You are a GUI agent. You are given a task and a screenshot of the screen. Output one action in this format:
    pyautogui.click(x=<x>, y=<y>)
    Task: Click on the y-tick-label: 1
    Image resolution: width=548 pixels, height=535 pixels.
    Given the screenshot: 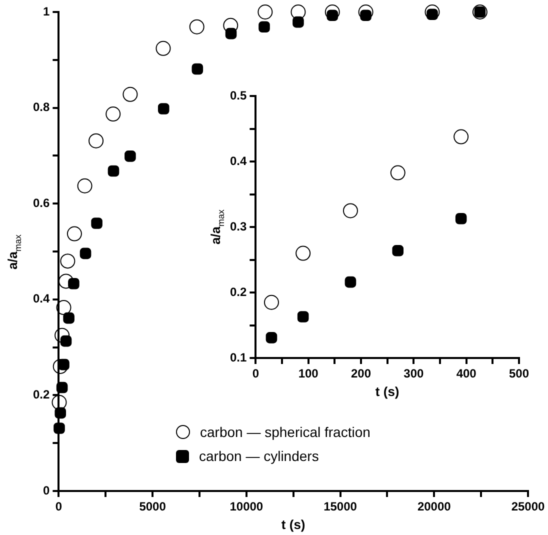 What is the action you would take?
    pyautogui.click(x=46, y=11)
    